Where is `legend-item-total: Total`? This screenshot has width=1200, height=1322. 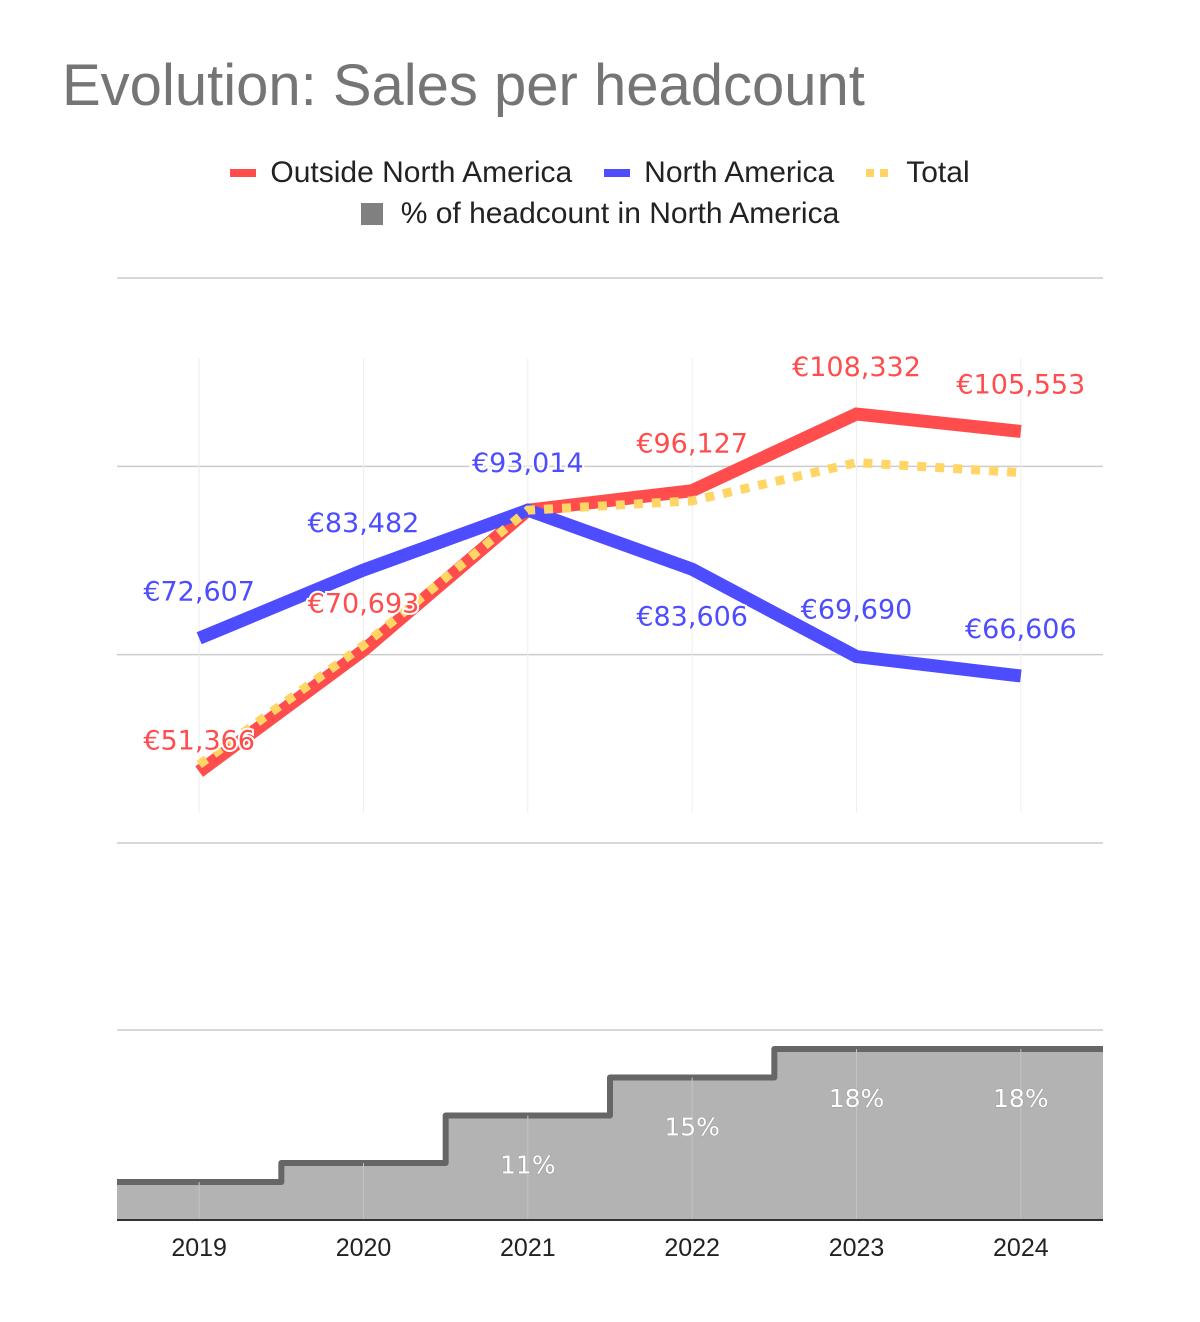 legend-item-total: Total is located at coordinates (918, 173).